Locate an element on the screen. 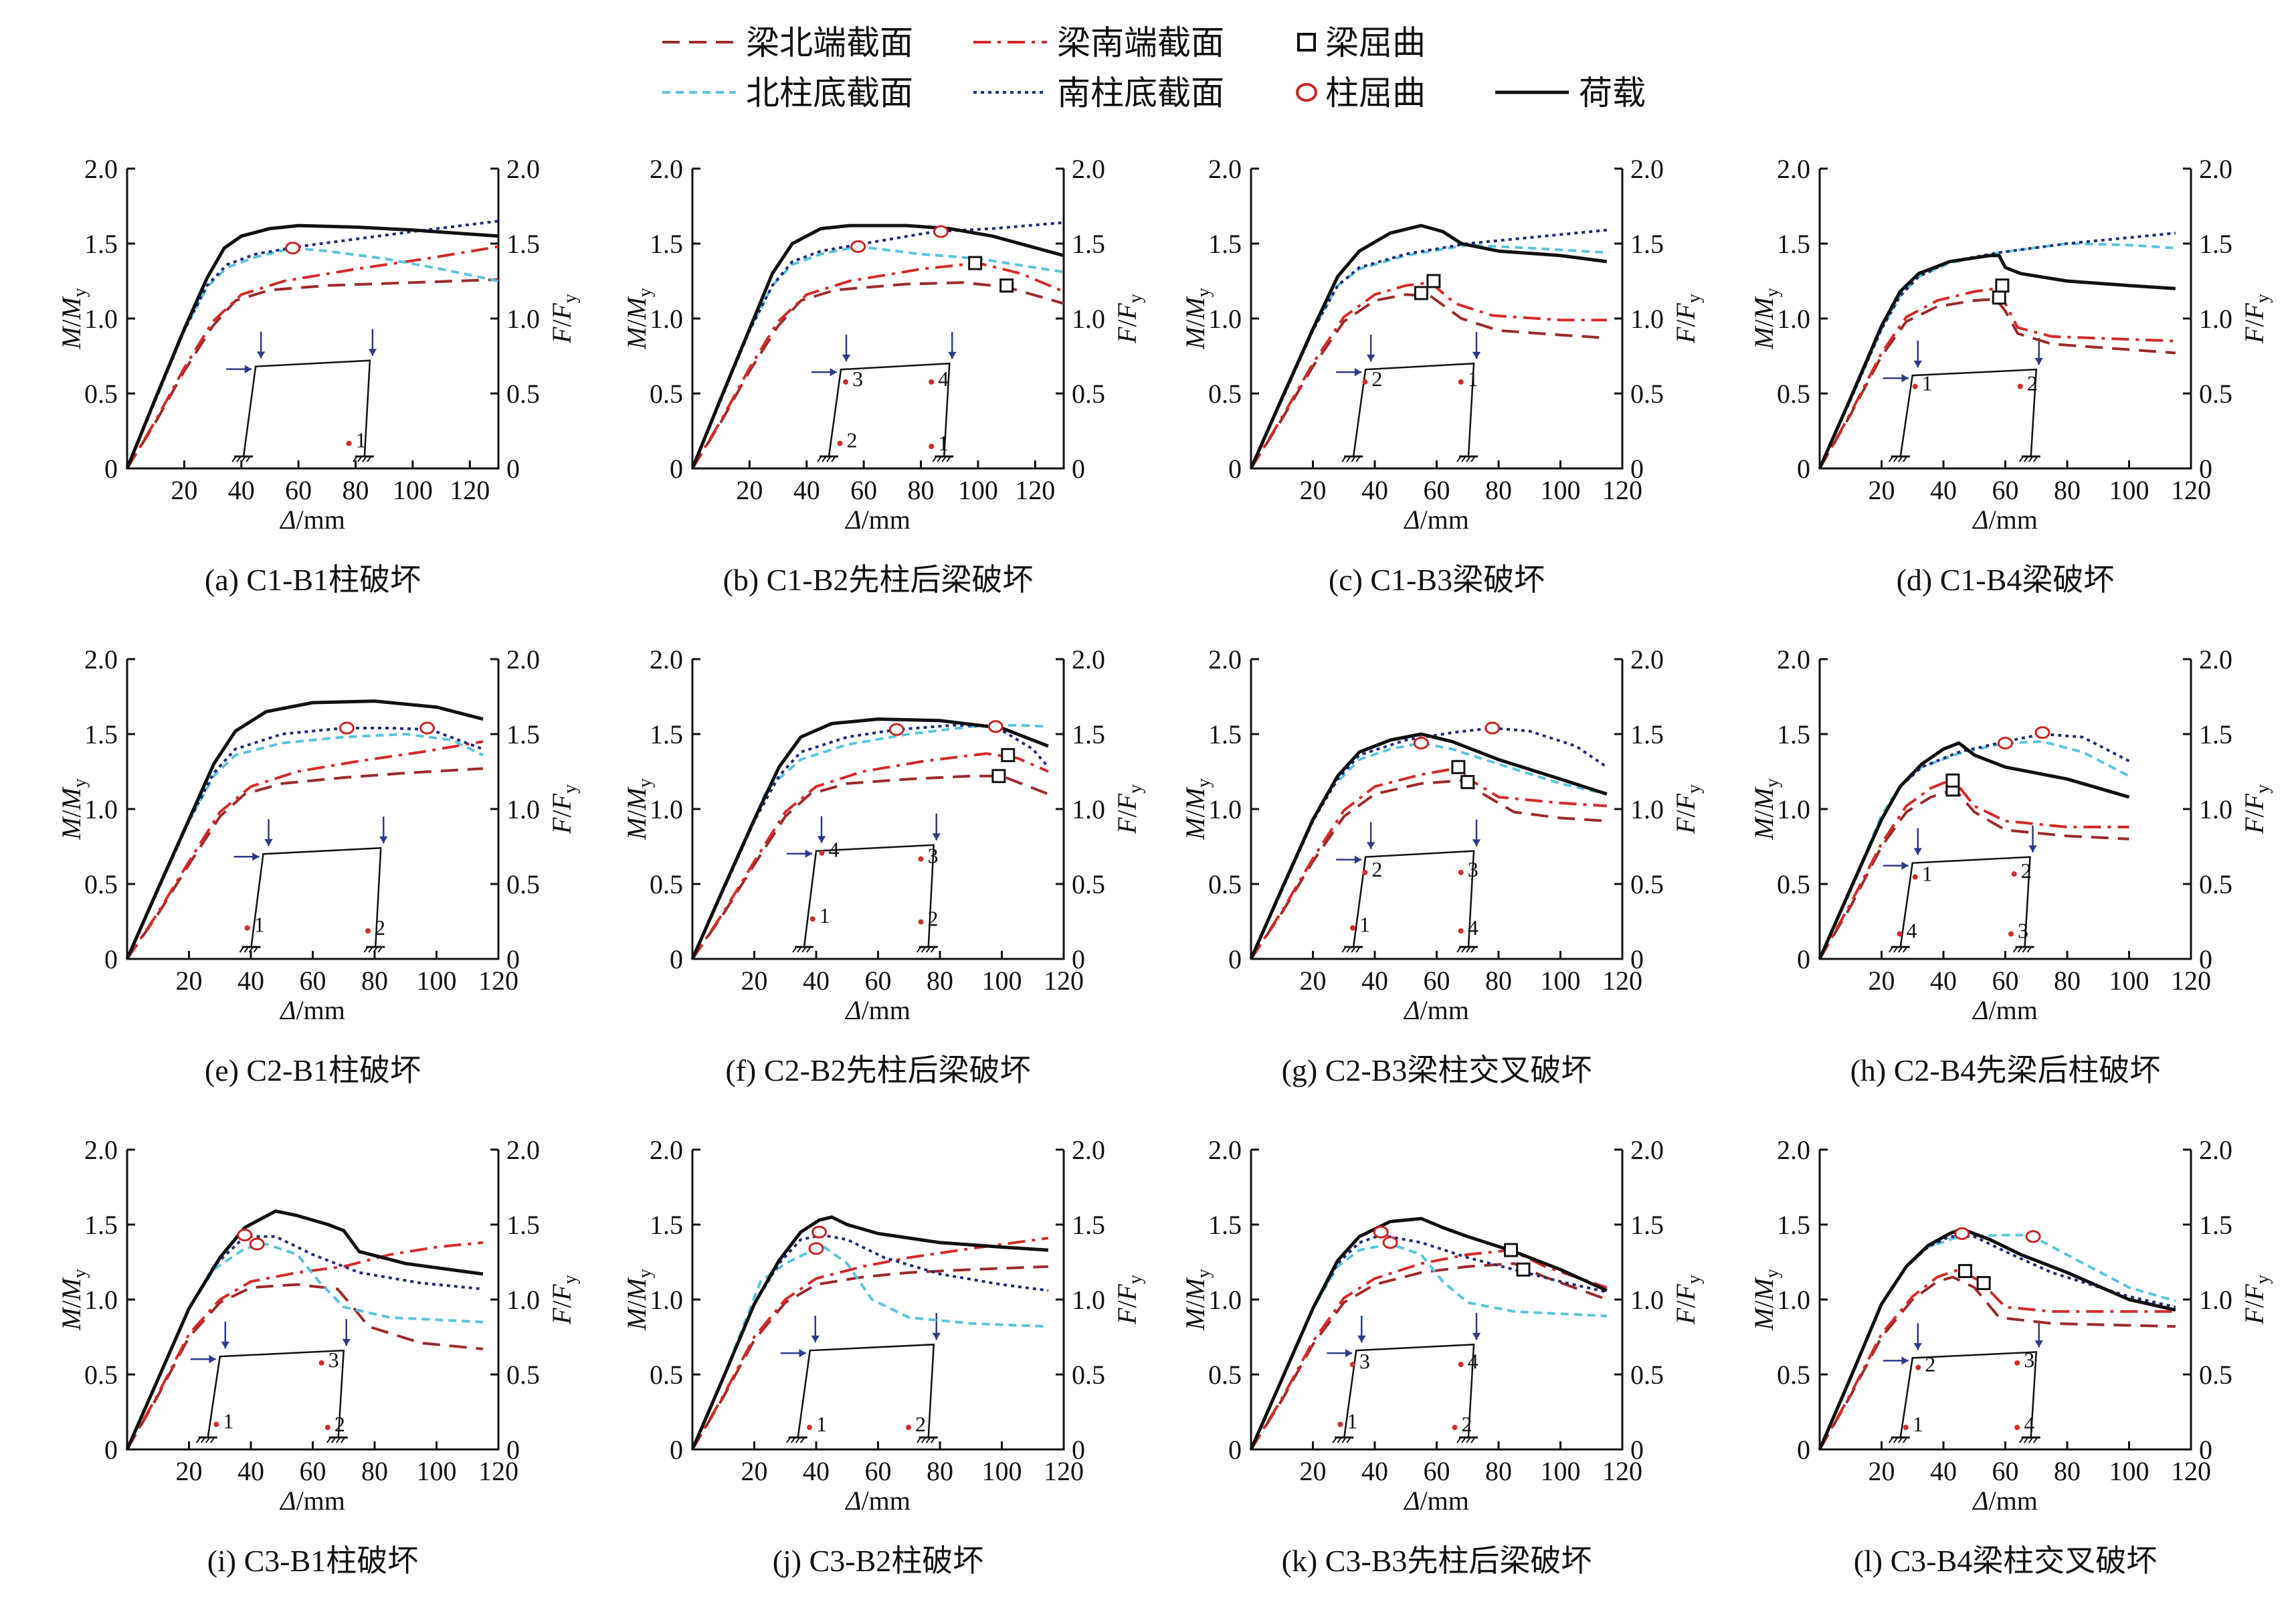 This screenshot has height=1604, width=2296. x-tick-label: 120 is located at coordinates (2191, 1471).